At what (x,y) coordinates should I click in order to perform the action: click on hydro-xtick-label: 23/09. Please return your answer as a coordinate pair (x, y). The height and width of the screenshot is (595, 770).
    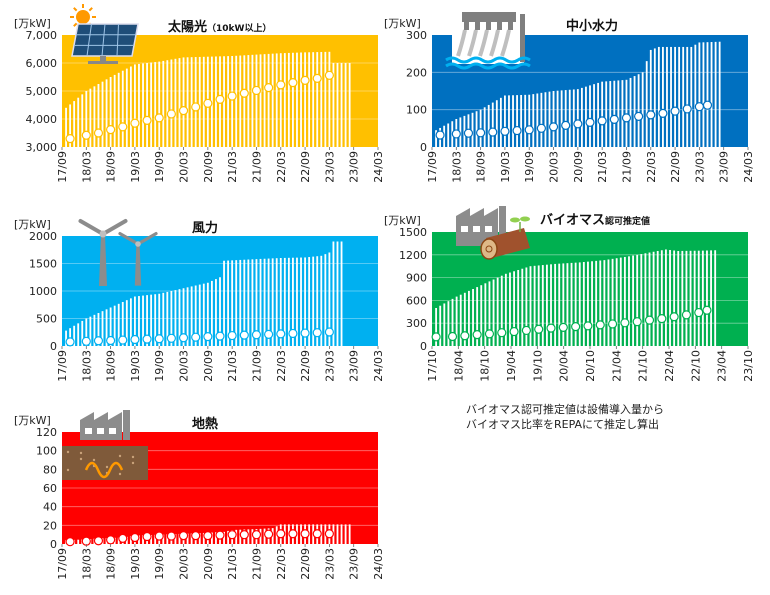
    Looking at the image, I should click on (724, 167).